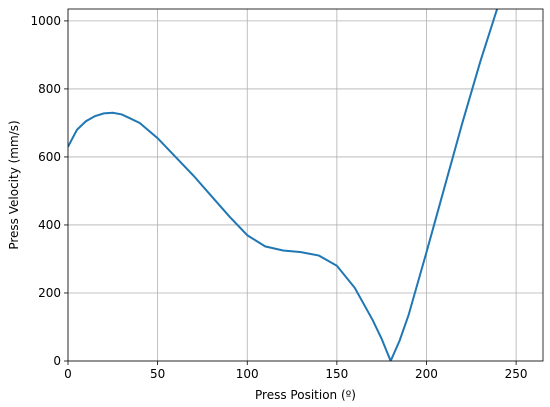 This screenshot has height=407, width=550. I want to click on x-tick-label: 0, so click(68, 374).